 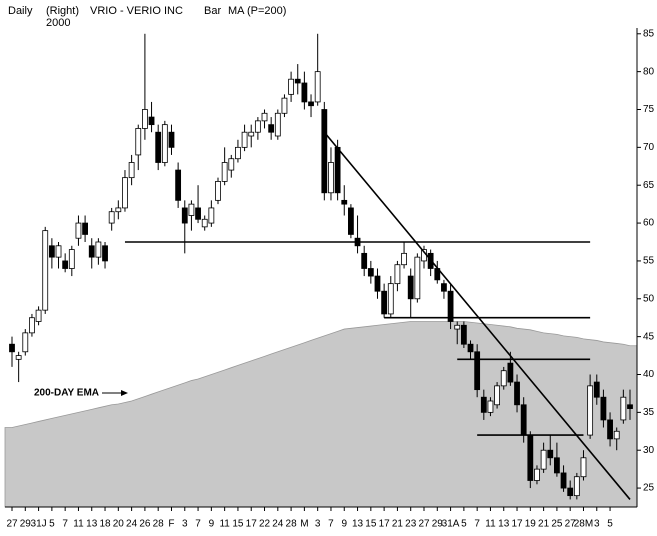 What do you see at coordinates (649, 261) in the screenshot?
I see `y-tick-label: 55` at bounding box center [649, 261].